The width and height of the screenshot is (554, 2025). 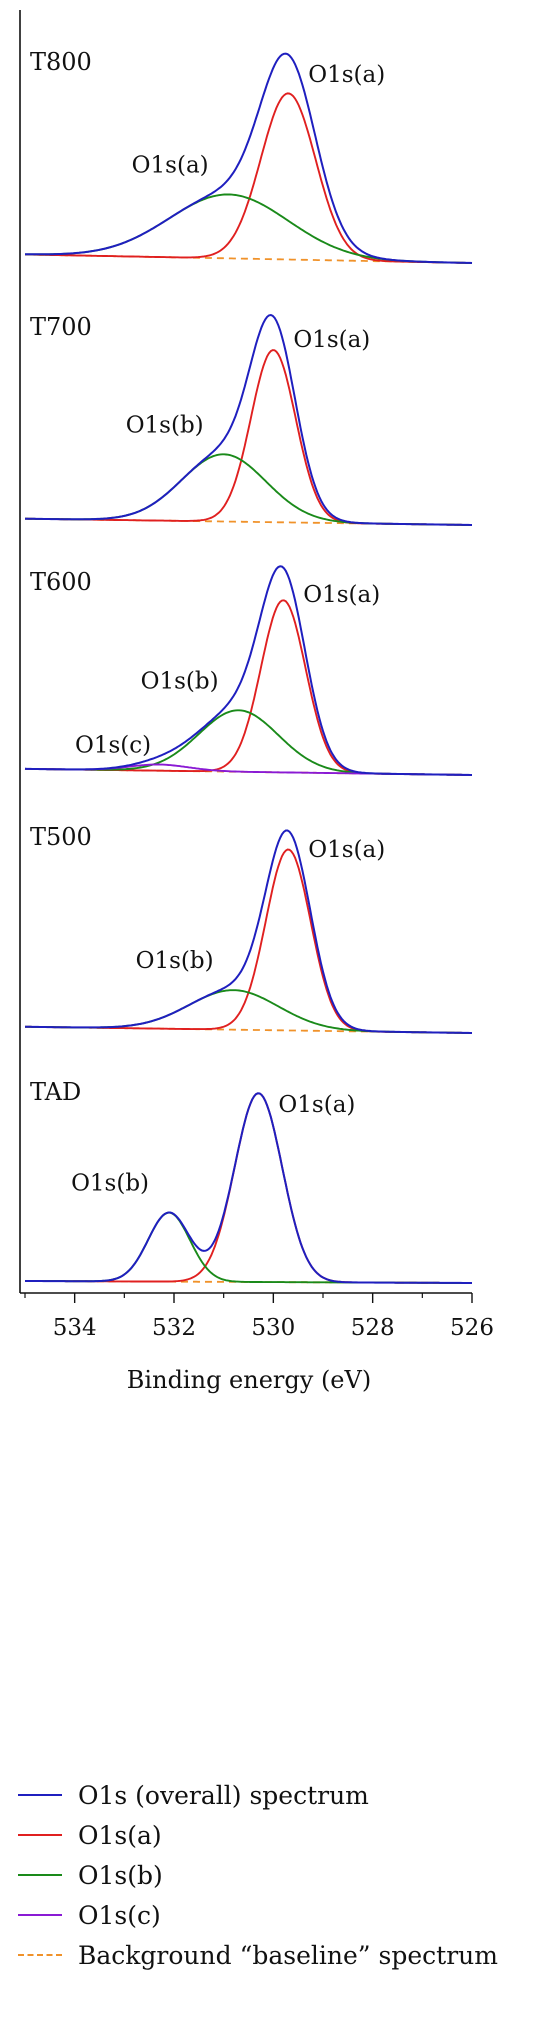 What do you see at coordinates (248, 437) in the screenshot?
I see `component-curve-t700-o1sa` at bounding box center [248, 437].